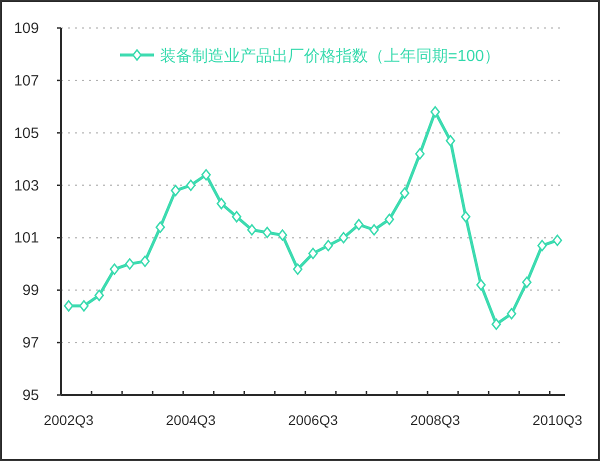  What do you see at coordinates (435, 420) in the screenshot?
I see `x-tick-label: 2008Q3` at bounding box center [435, 420].